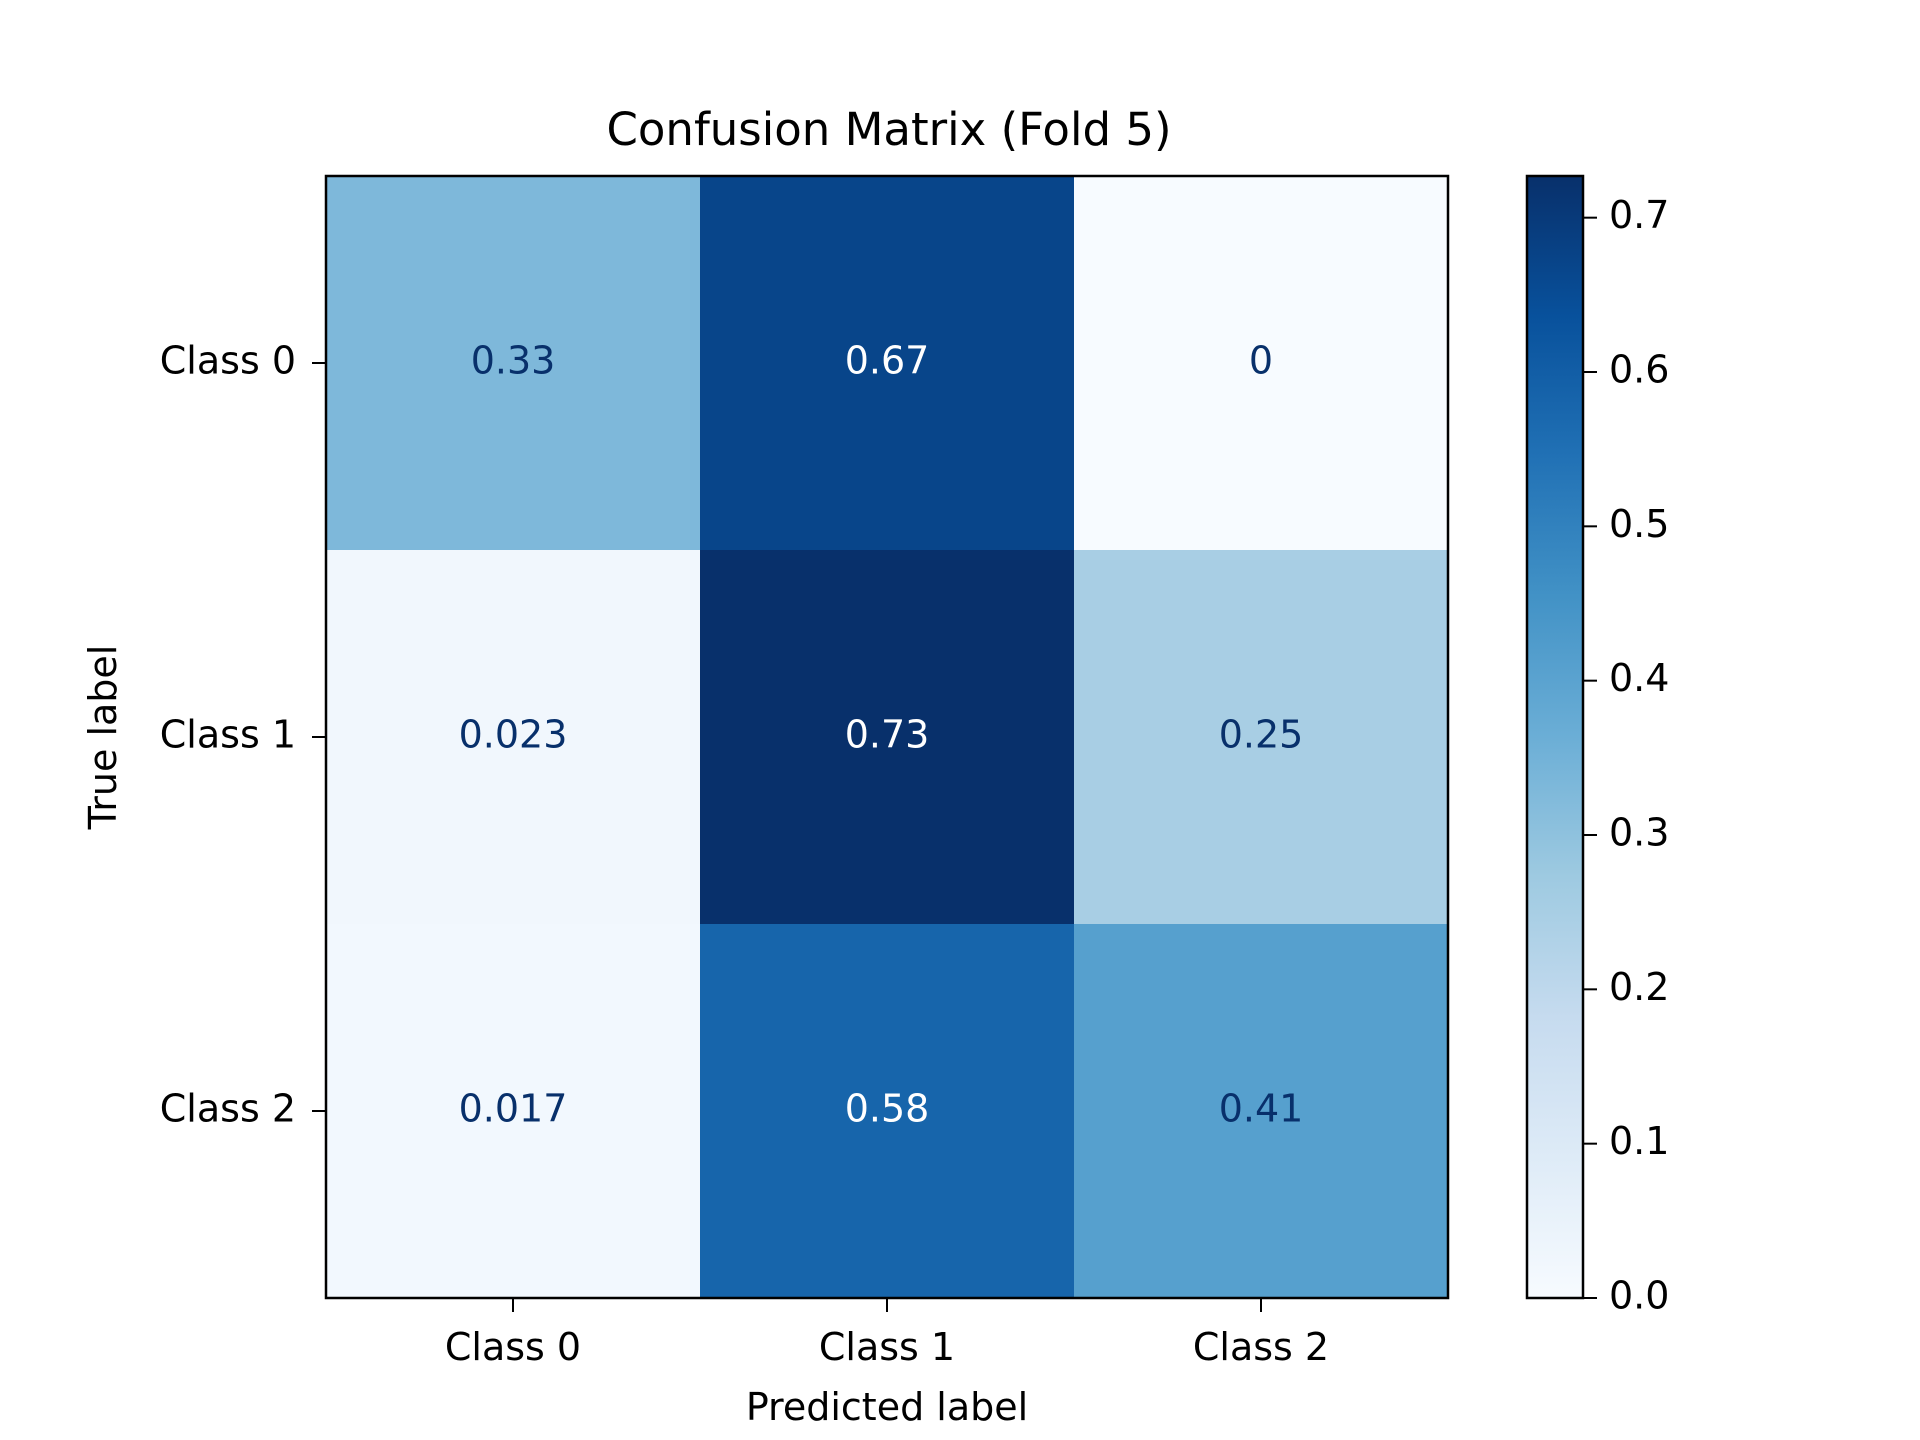  Describe the element at coordinates (887, 1347) in the screenshot. I see `x-tick-label: Class 1` at that location.